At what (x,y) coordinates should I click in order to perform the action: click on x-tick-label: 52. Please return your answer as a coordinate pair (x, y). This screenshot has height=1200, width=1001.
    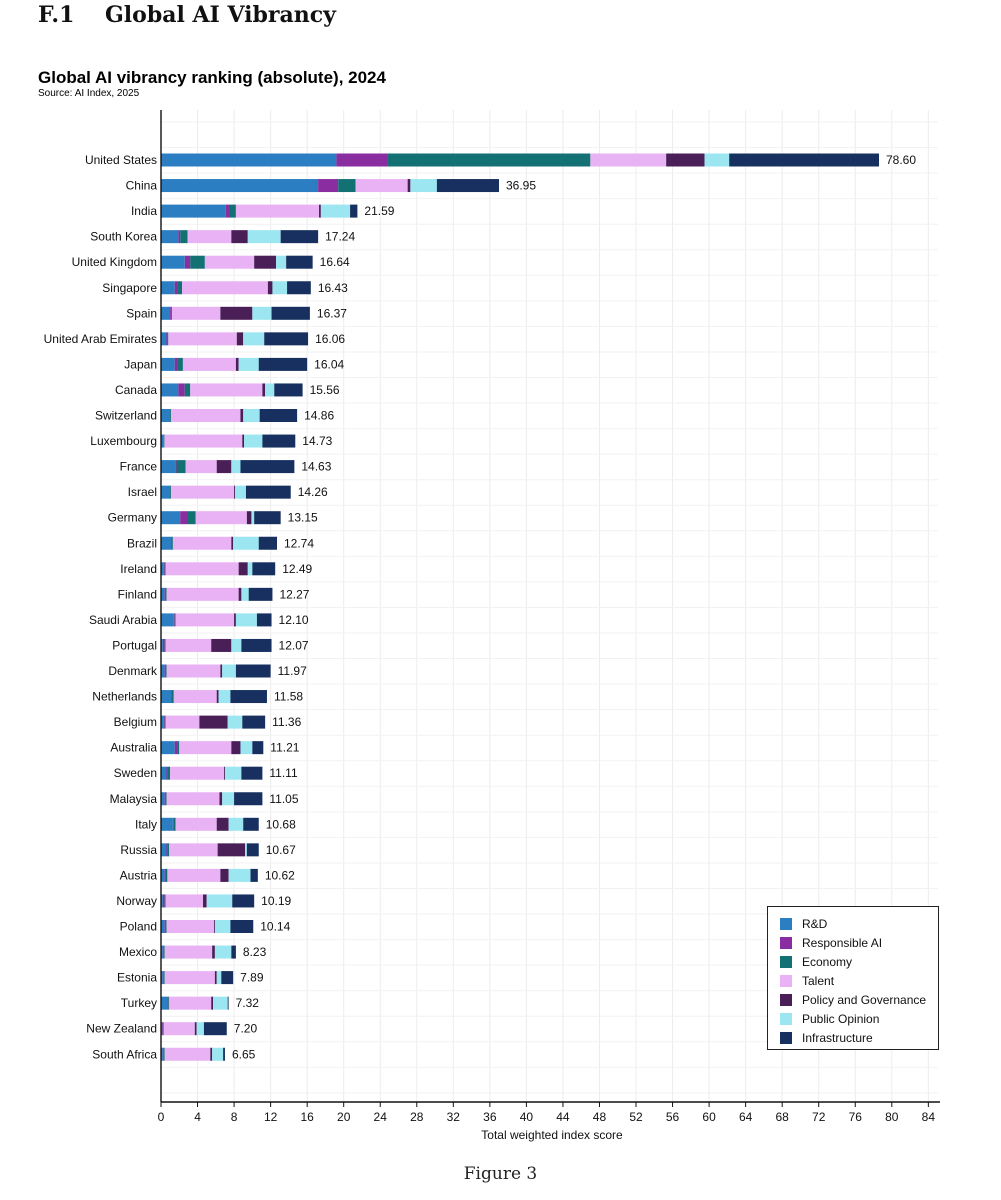
    Looking at the image, I should click on (636, 1117).